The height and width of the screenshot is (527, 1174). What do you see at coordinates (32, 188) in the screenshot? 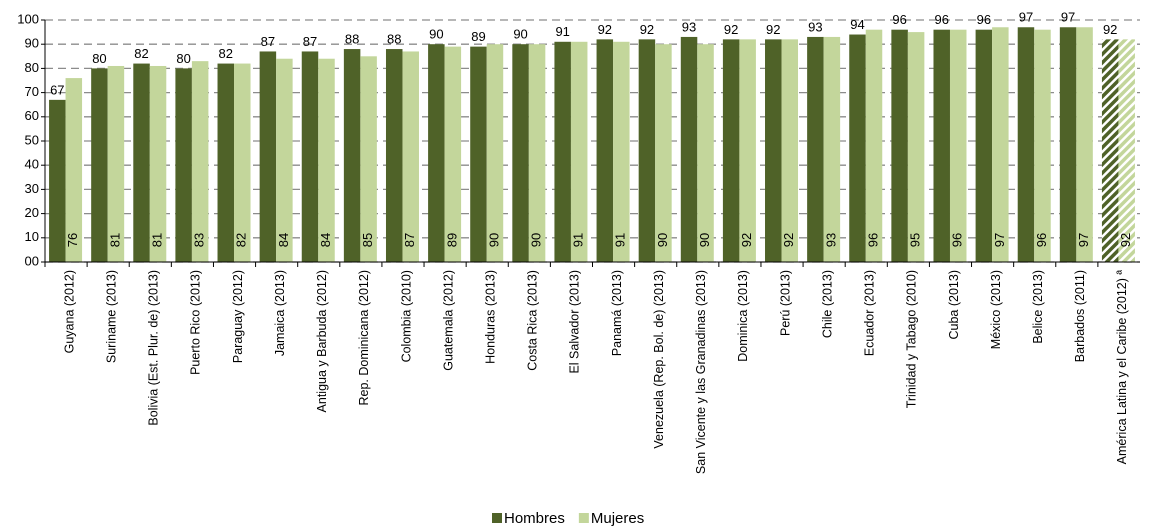
I see `y-tick-label: 30` at bounding box center [32, 188].